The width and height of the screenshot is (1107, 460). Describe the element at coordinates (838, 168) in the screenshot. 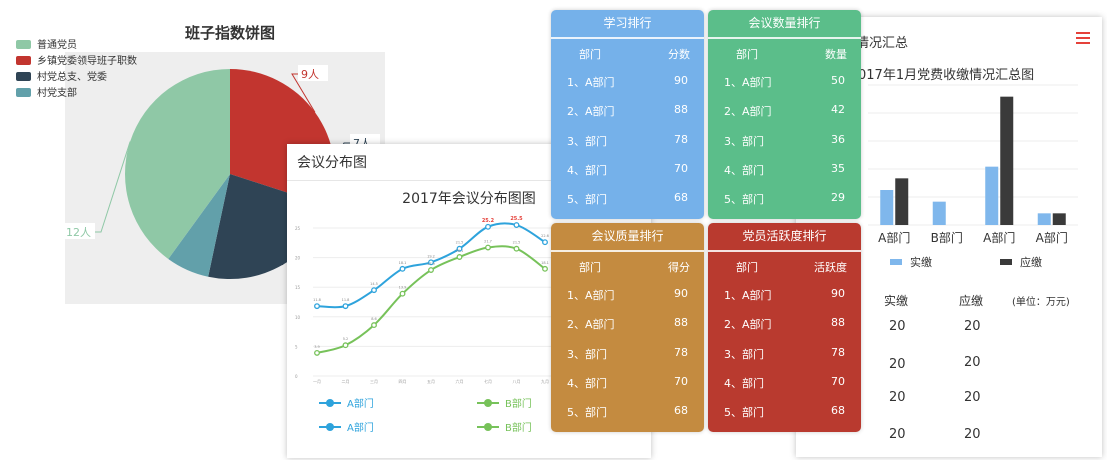

I see `ranking-value: 35` at that location.